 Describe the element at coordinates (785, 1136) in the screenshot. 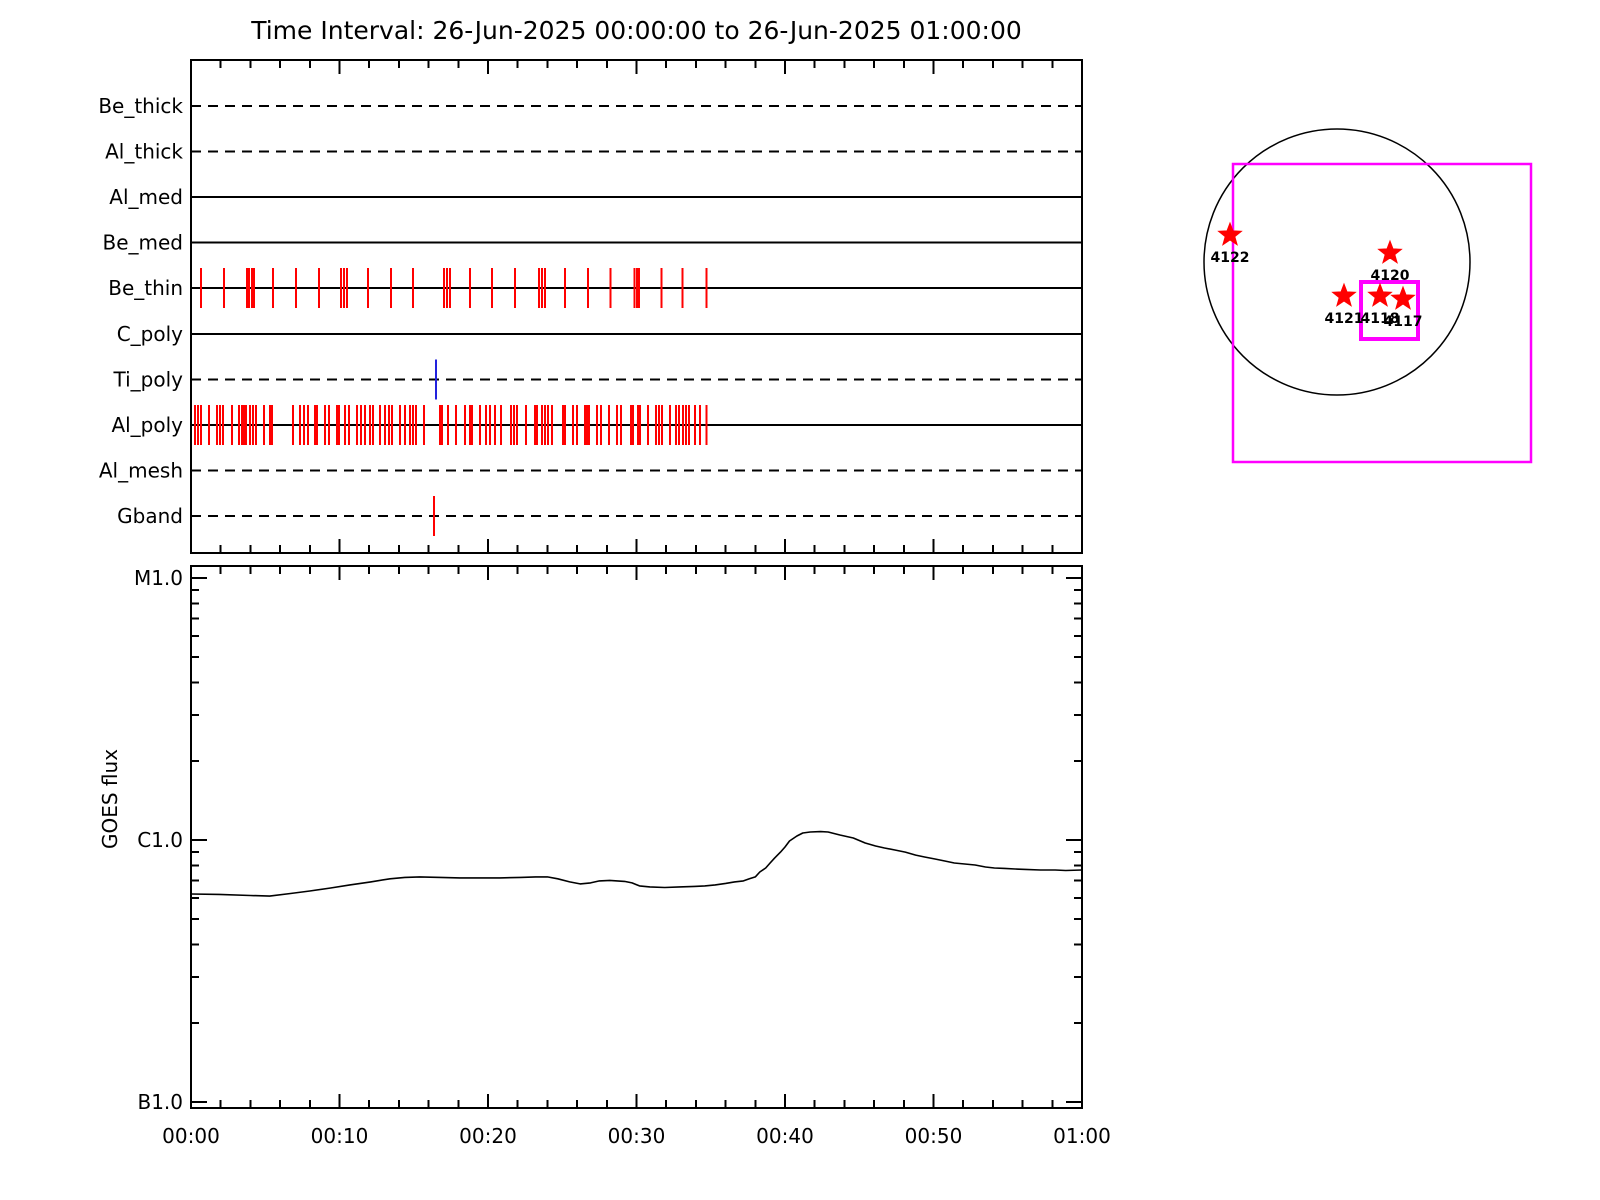

I see `x-axis-tick-label: 00:40` at that location.